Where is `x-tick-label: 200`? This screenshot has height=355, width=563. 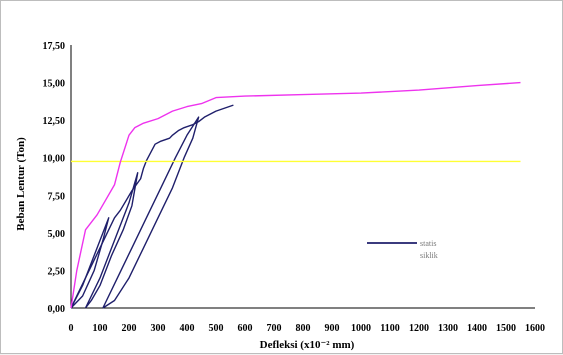 x-tick-label: 200 is located at coordinates (129, 328).